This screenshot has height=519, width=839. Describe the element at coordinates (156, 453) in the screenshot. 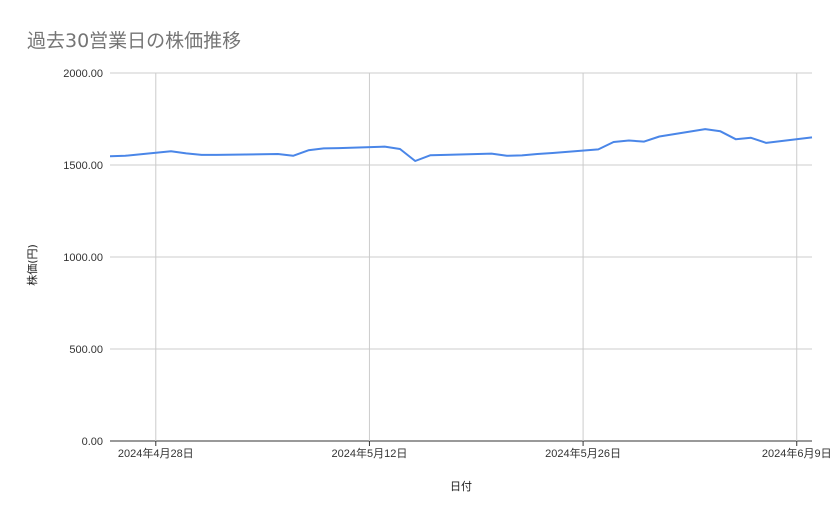

I see `x-tick-label: 2024年4月28日` at that location.